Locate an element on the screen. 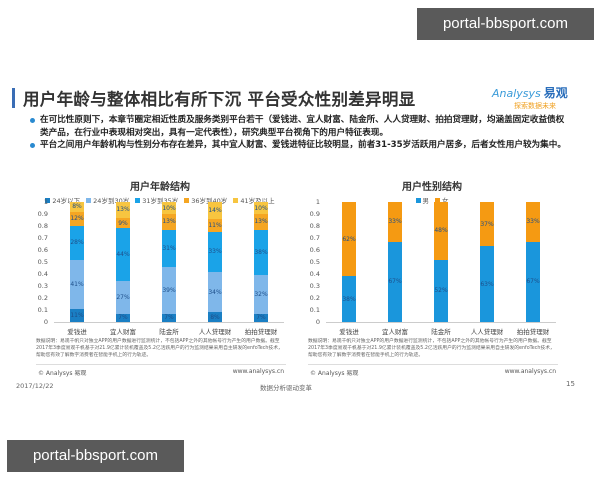  copyright-text: © Analysys 易观 is located at coordinates (62, 373).